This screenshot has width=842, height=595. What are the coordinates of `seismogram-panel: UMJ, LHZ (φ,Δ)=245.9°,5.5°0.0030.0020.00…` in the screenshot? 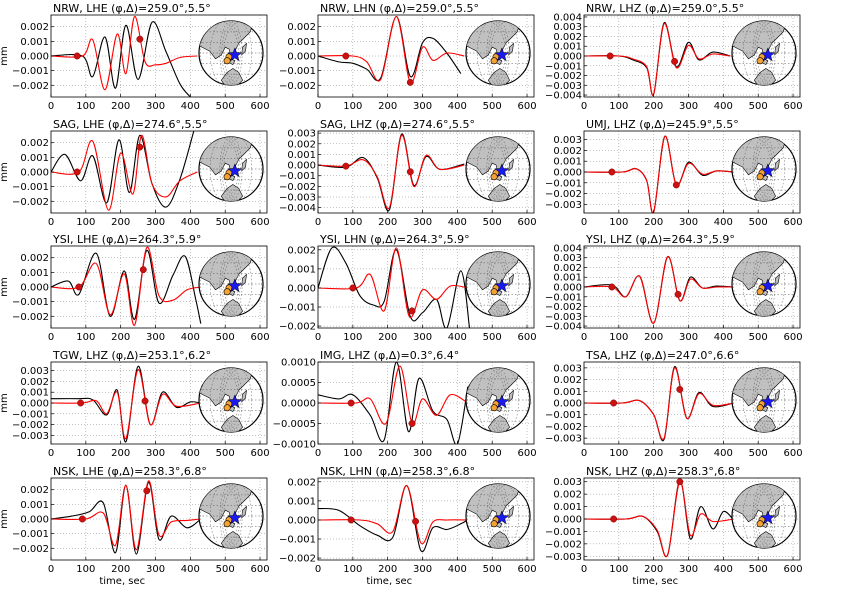 It's located at (674, 173).